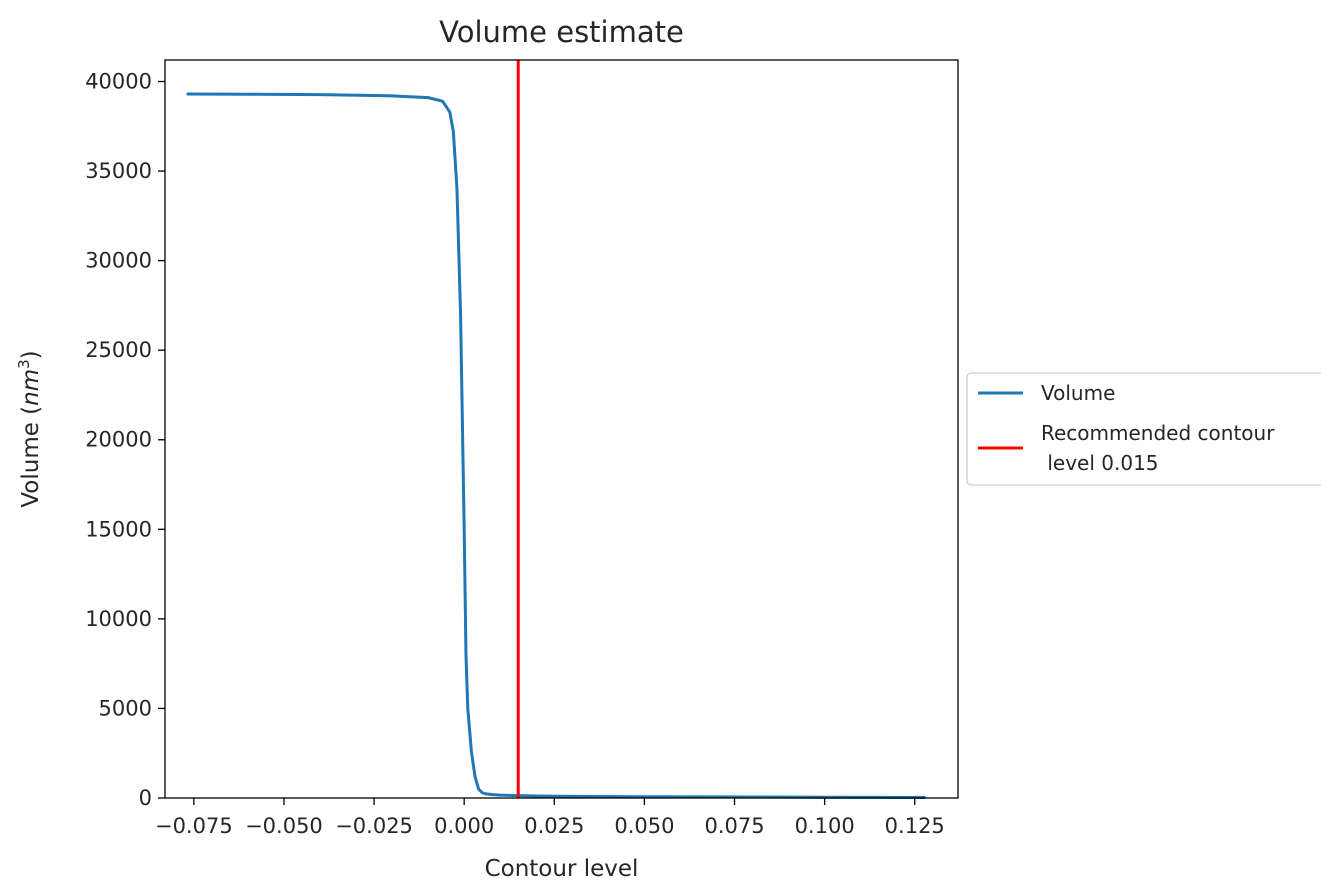 The width and height of the screenshot is (1321, 880). I want to click on x-tick-label: 0.050, so click(644, 826).